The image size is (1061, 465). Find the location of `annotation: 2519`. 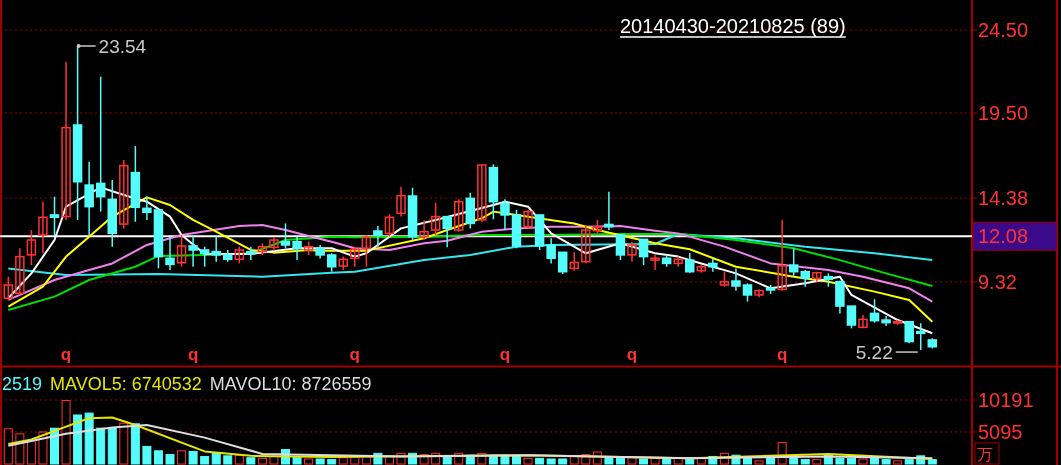

annotation: 2519 is located at coordinates (22, 384).